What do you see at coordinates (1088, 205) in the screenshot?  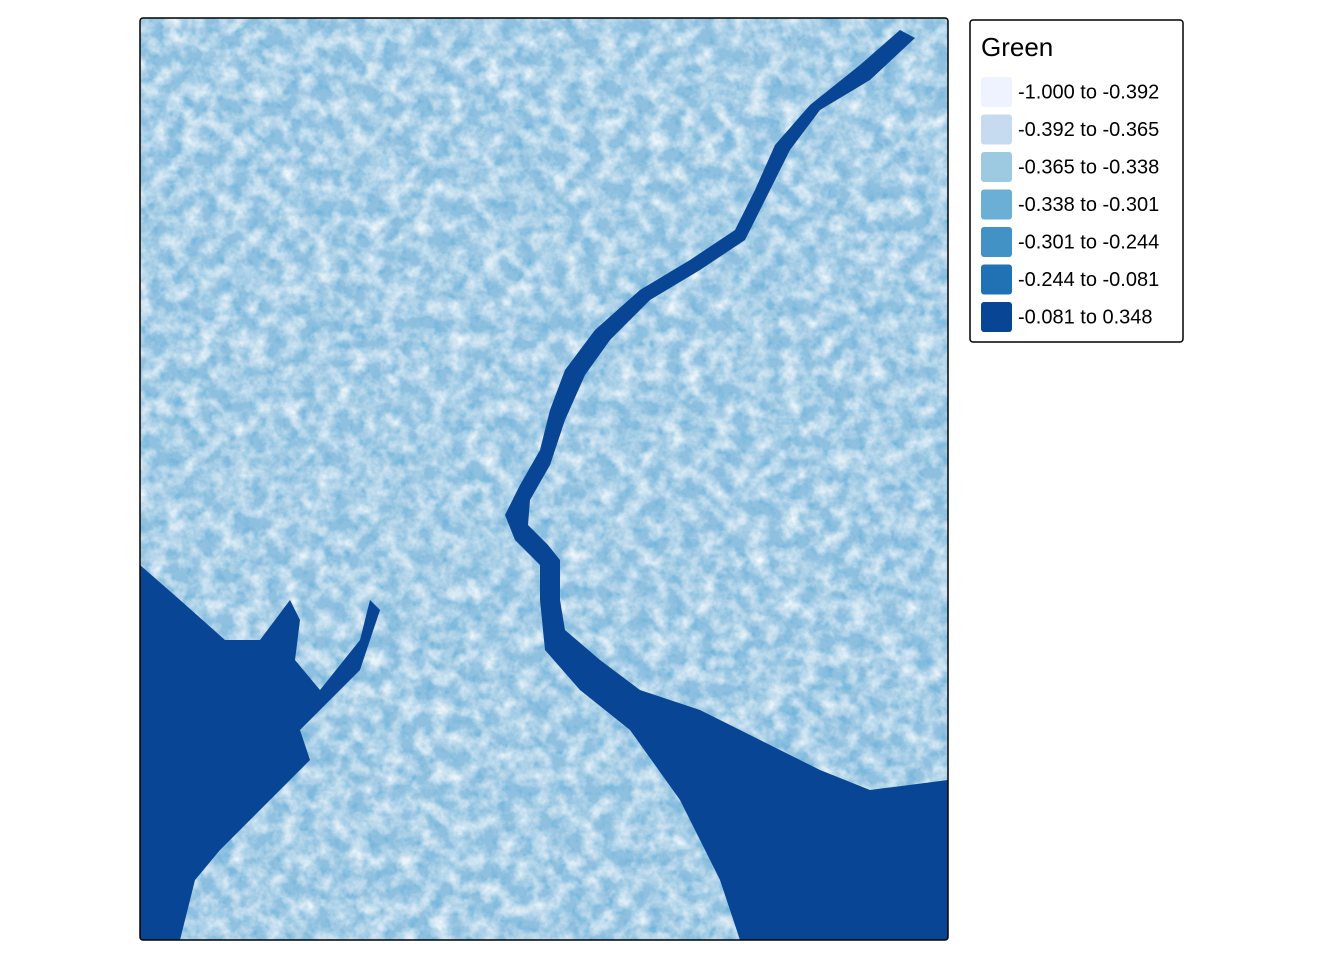 I see `legend-label: -0.338 to -0.301` at bounding box center [1088, 205].